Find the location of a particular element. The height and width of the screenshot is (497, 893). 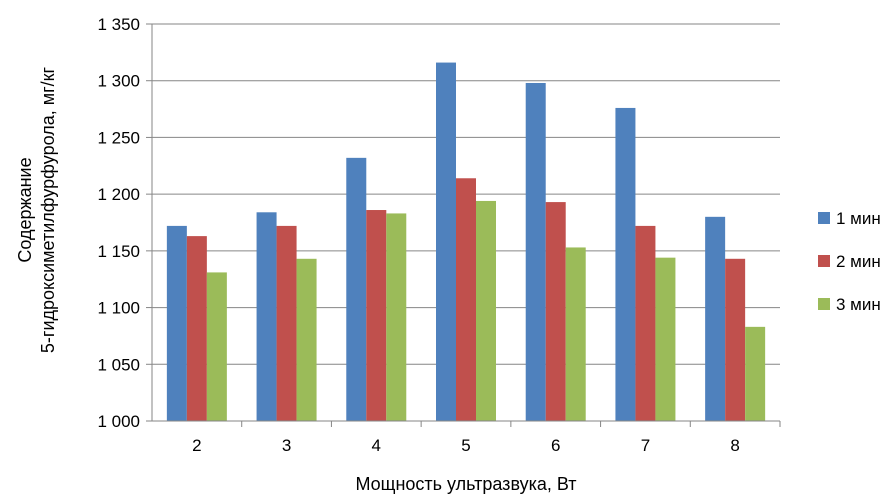

x-tick-label: 4 is located at coordinates (376, 445).